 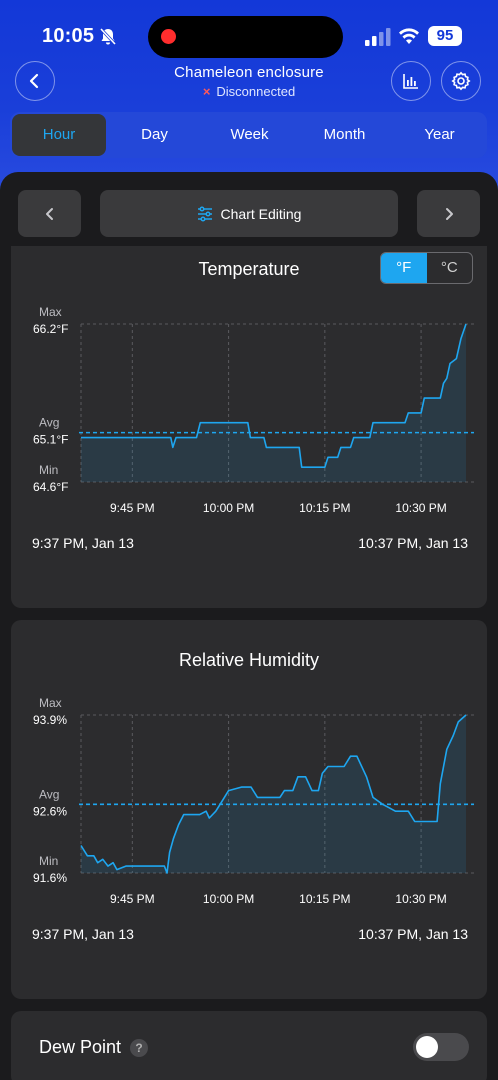 I want to click on cellular-signal-icon, so click(x=378, y=37).